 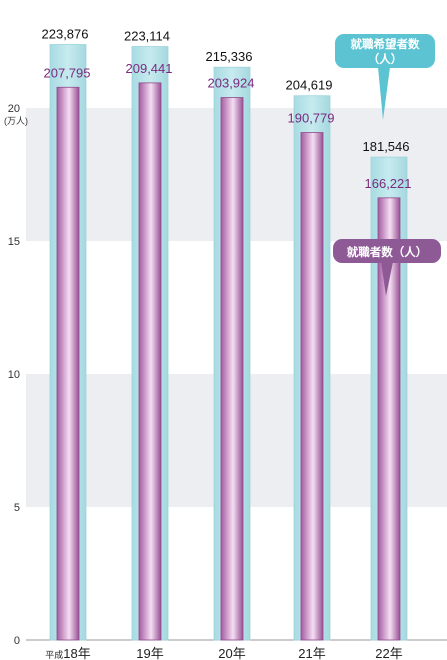 What do you see at coordinates (384, 93) in the screenshot?
I see `legend-applicants-pointer` at bounding box center [384, 93].